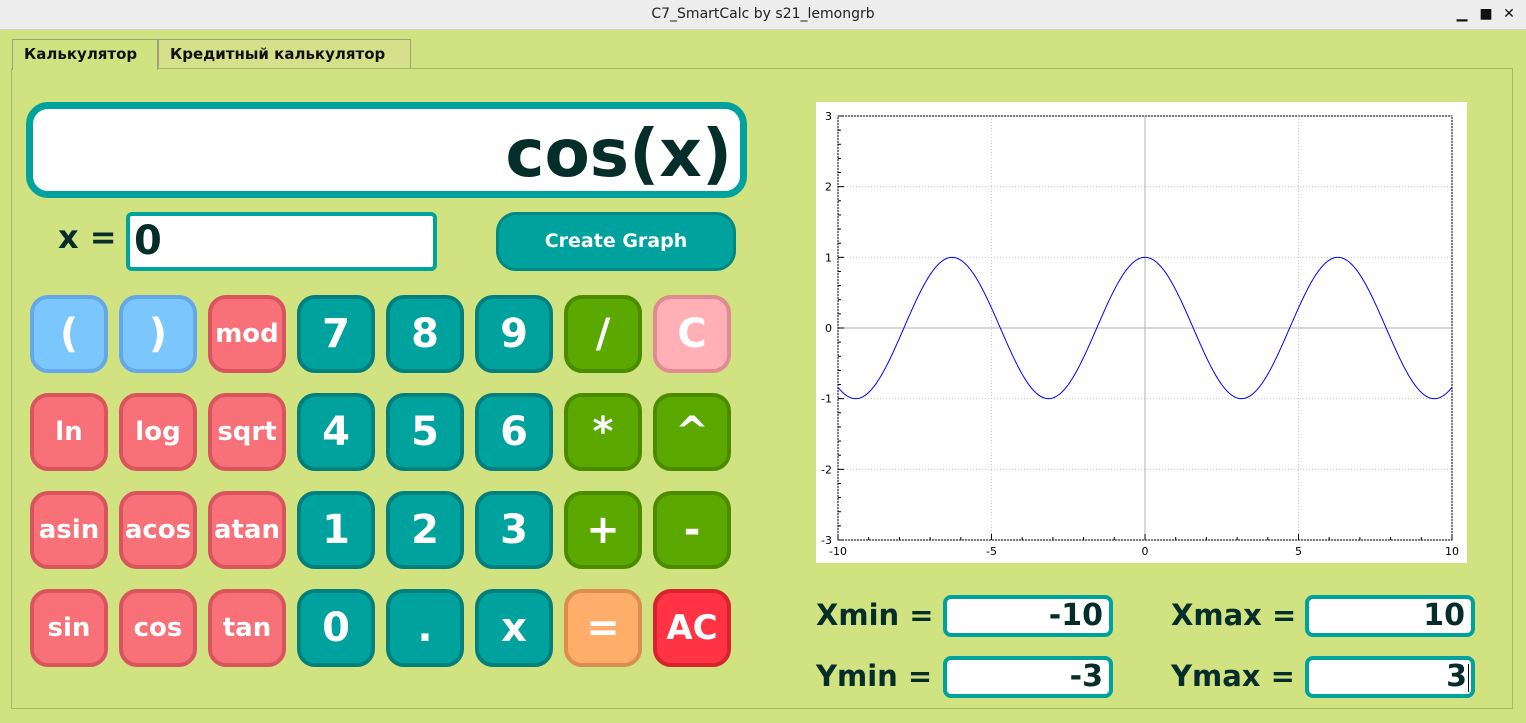  What do you see at coordinates (247, 334) in the screenshot?
I see `mod-button: mod` at bounding box center [247, 334].